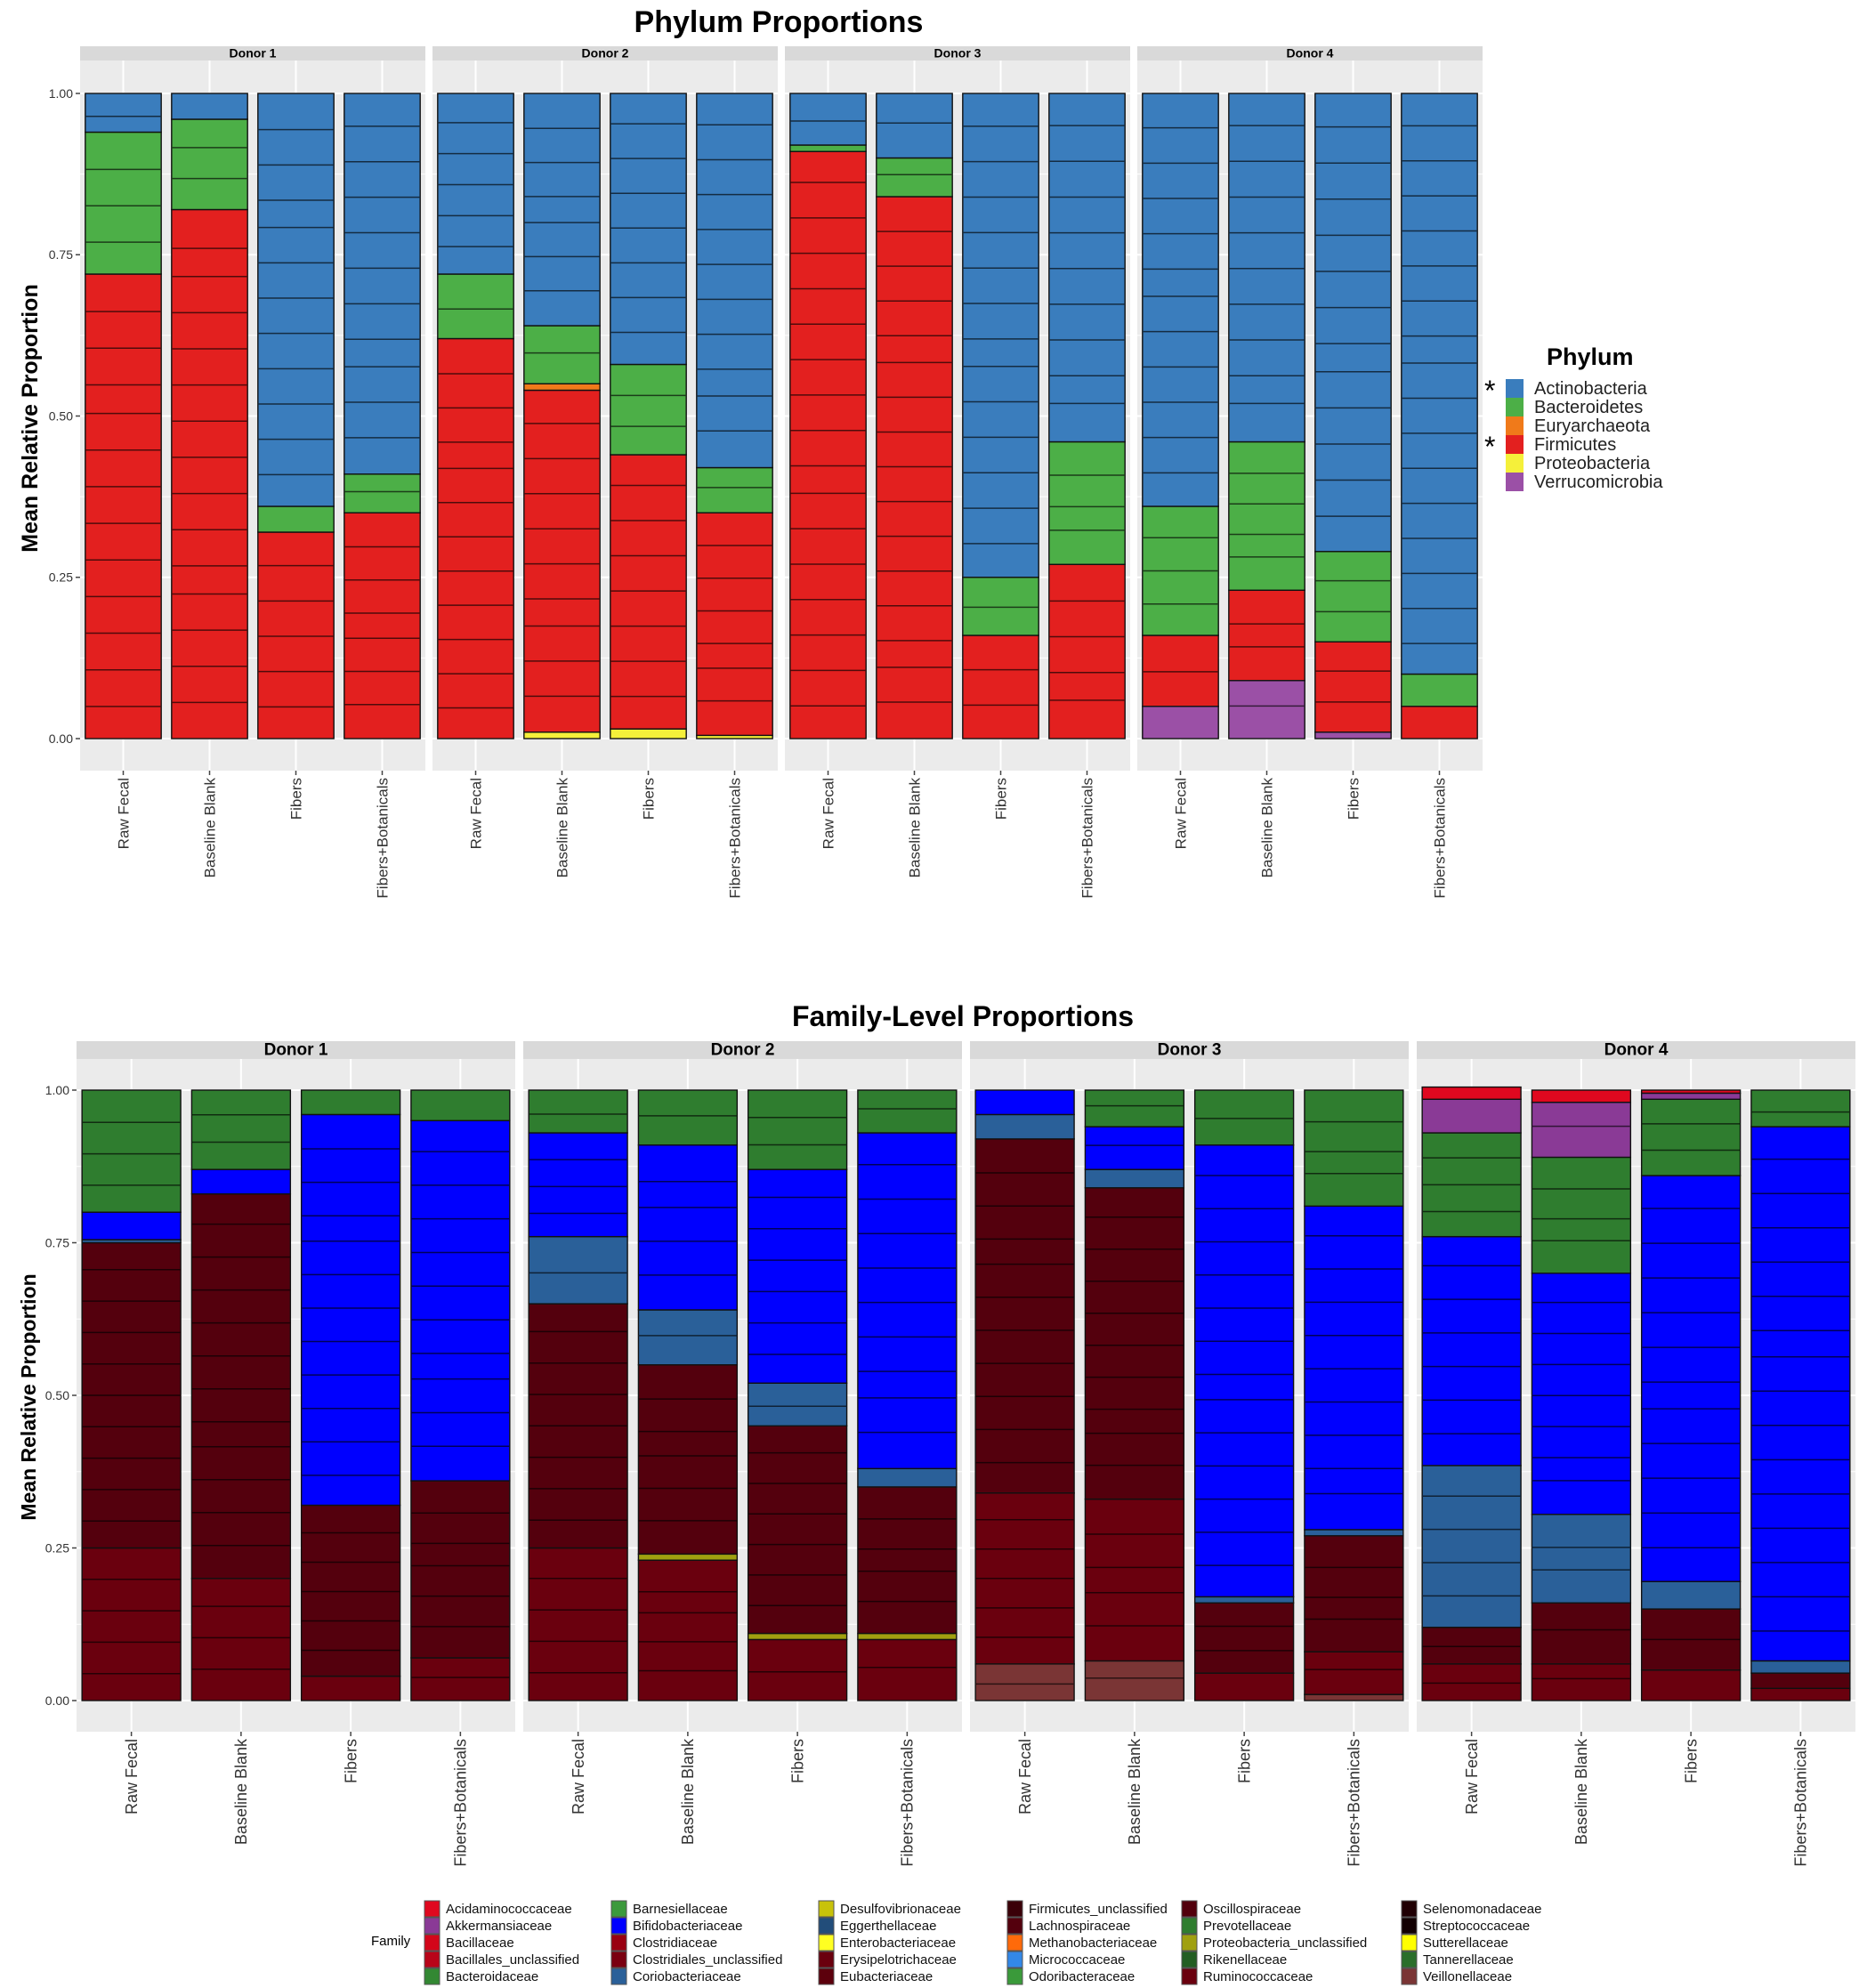 The height and width of the screenshot is (1988, 1859). I want to click on legend-item-erysipelotrichaceae: Erysipelotrichaceae, so click(888, 1959).